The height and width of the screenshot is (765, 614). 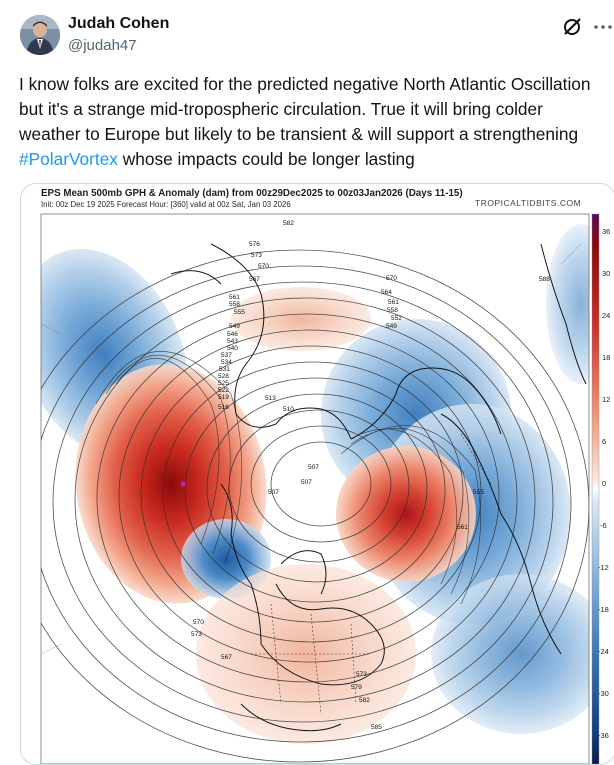 What do you see at coordinates (232, 348) in the screenshot?
I see `contour-label: 540` at bounding box center [232, 348].